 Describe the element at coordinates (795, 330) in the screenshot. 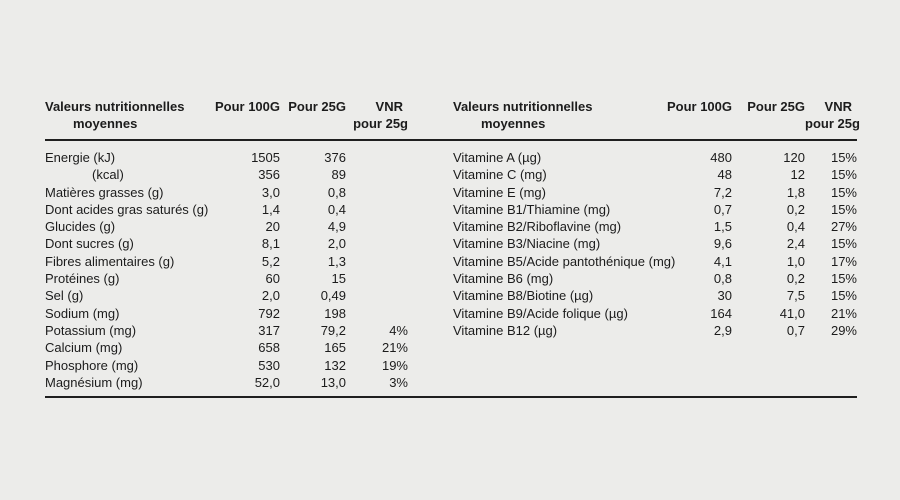

I see `row-value-per-25g: 0,7` at that location.